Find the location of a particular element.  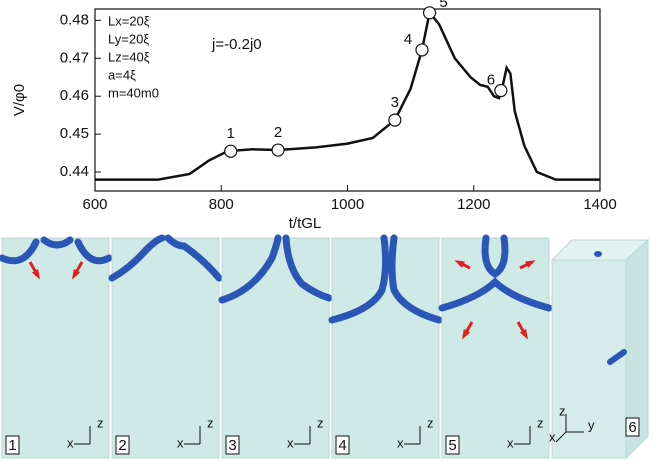

x-tick-label: 1400 is located at coordinates (599, 204).